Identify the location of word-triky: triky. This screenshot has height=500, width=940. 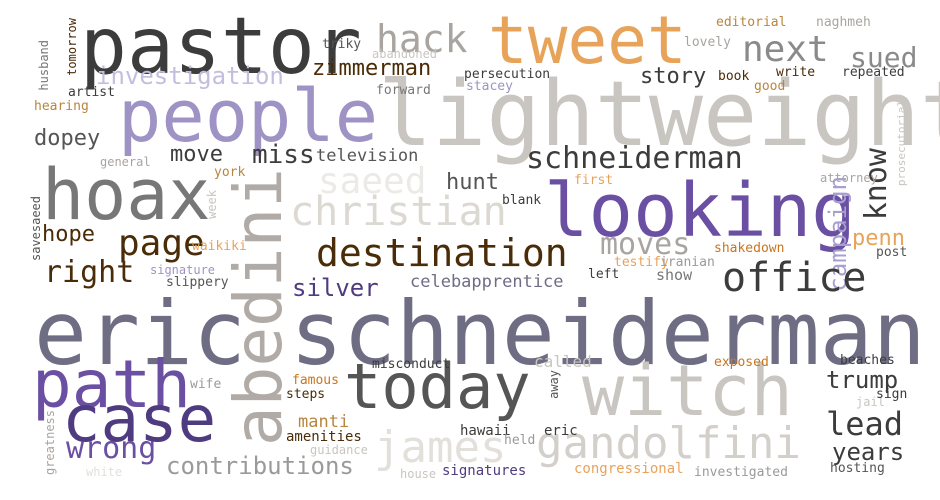
(342, 44).